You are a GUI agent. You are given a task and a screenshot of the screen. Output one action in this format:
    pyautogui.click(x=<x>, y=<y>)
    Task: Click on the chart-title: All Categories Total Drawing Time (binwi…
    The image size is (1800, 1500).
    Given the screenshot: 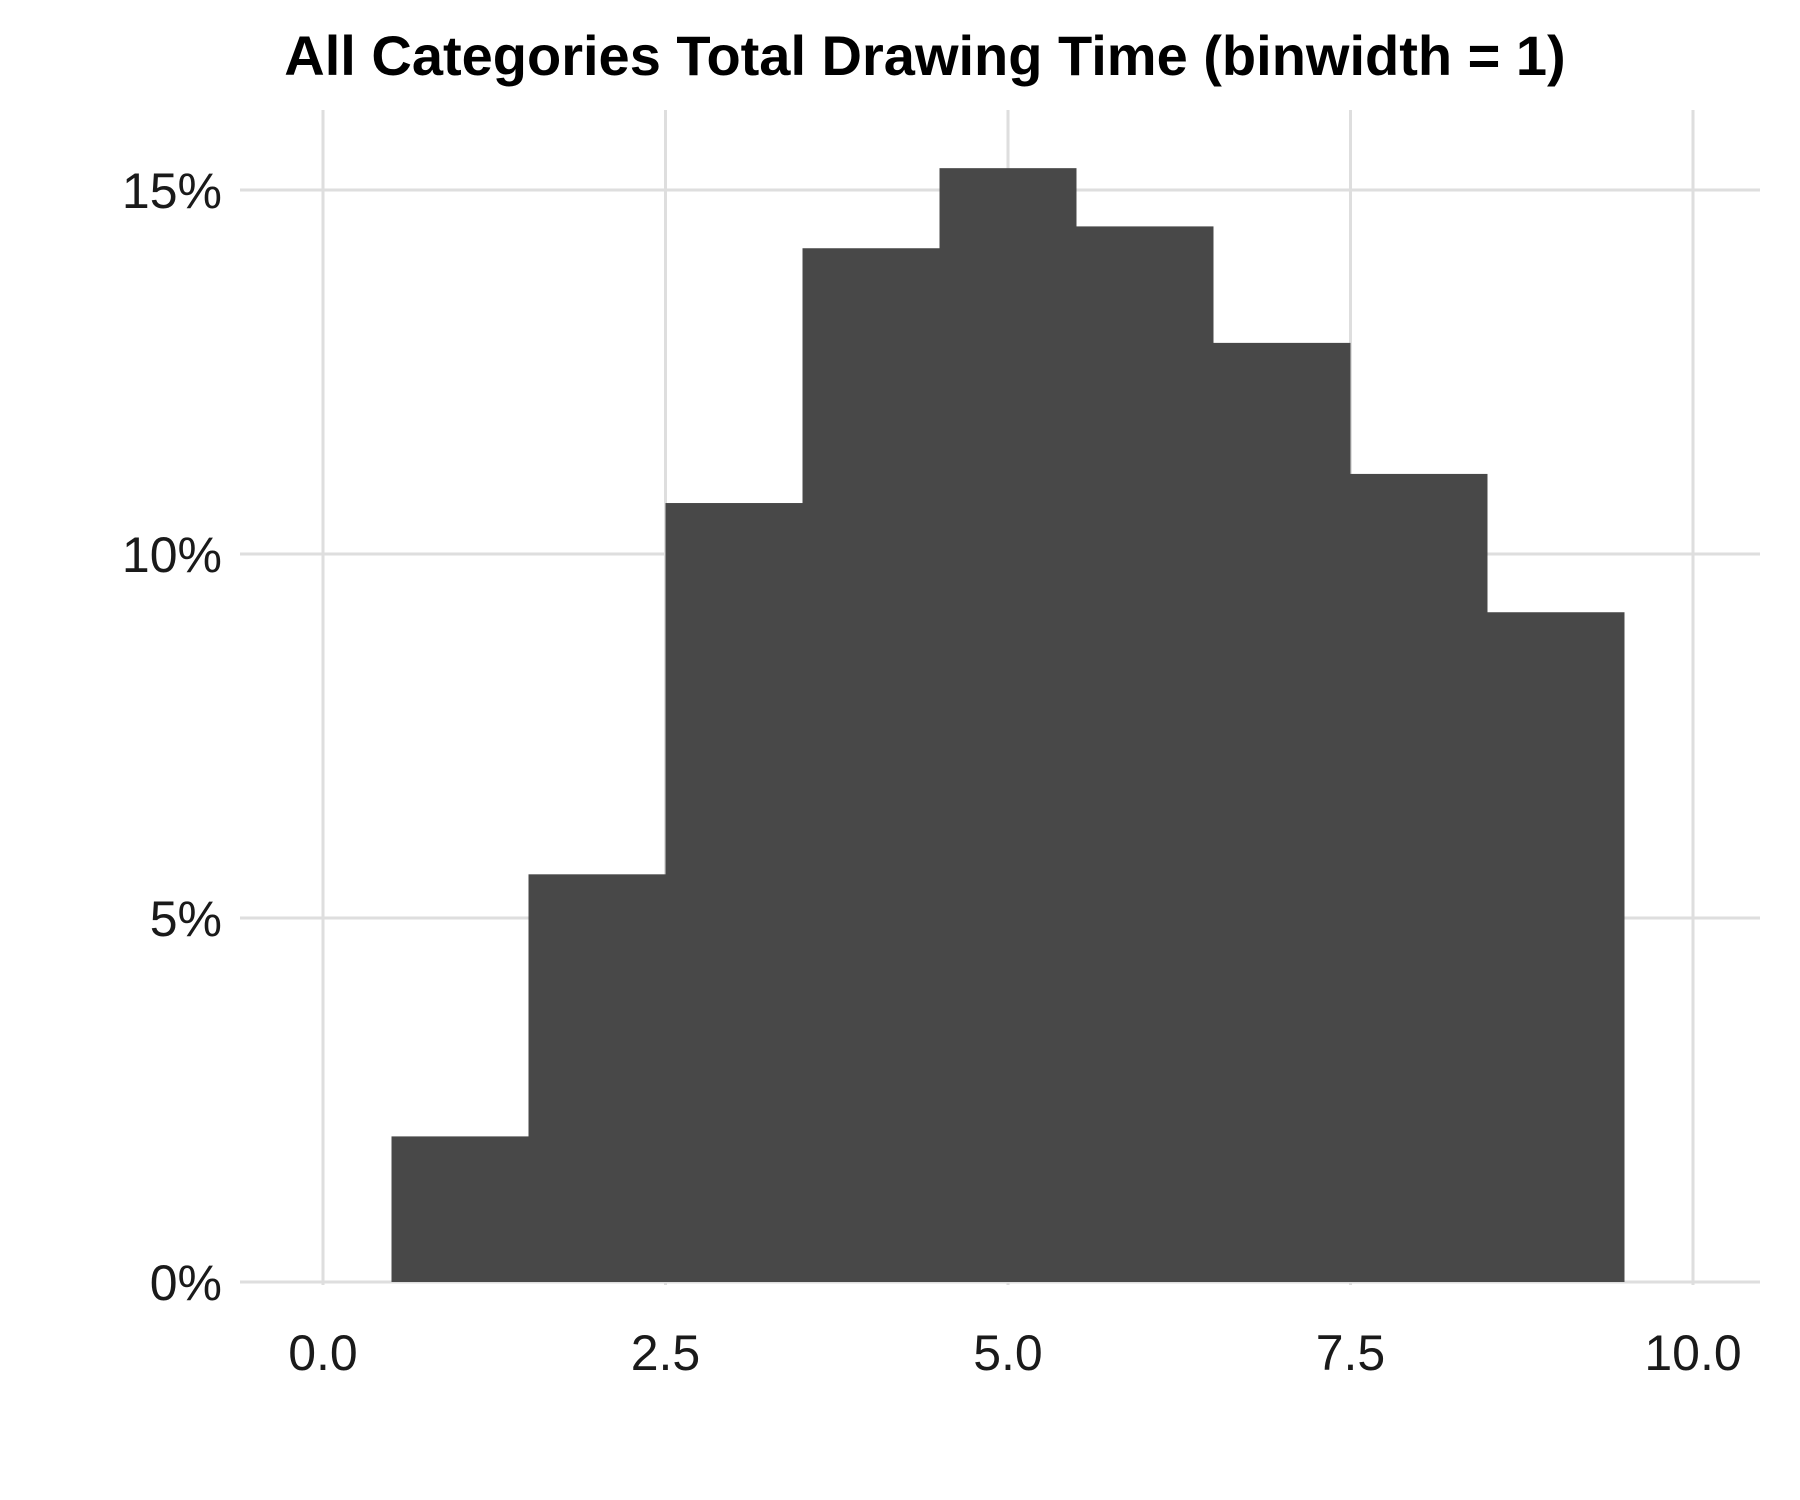 What is the action you would take?
    pyautogui.click(x=924, y=55)
    